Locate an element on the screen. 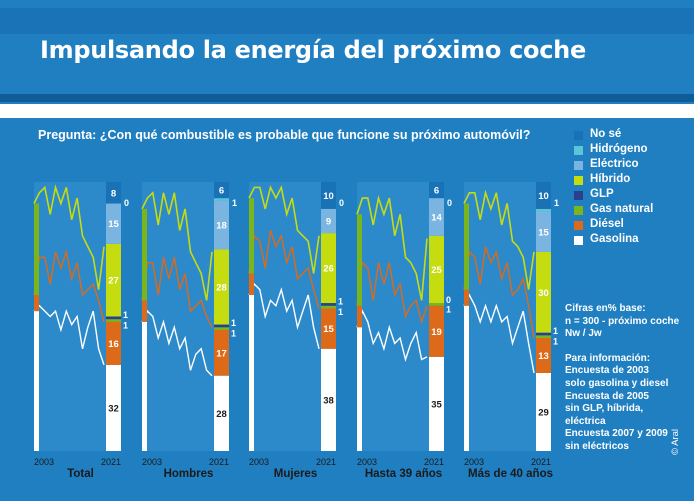 The image size is (694, 501). bar-small-value-label: 0 is located at coordinates (448, 300).